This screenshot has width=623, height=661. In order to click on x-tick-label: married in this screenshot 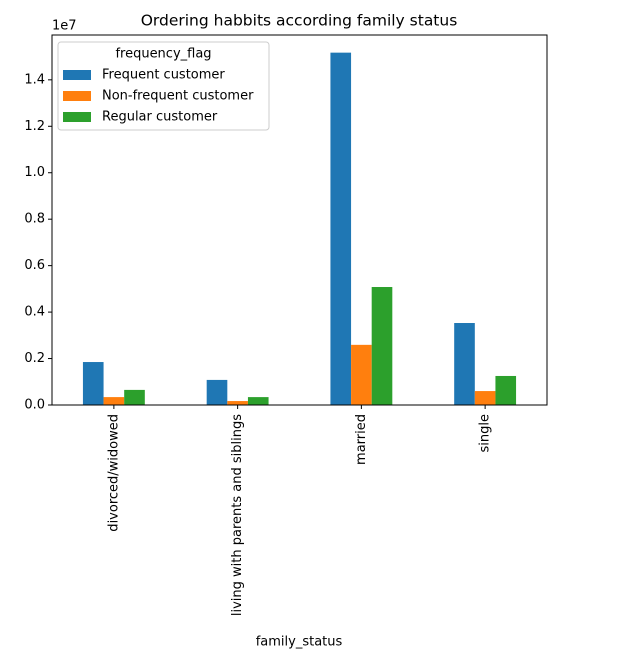, I will do `click(361, 439)`.